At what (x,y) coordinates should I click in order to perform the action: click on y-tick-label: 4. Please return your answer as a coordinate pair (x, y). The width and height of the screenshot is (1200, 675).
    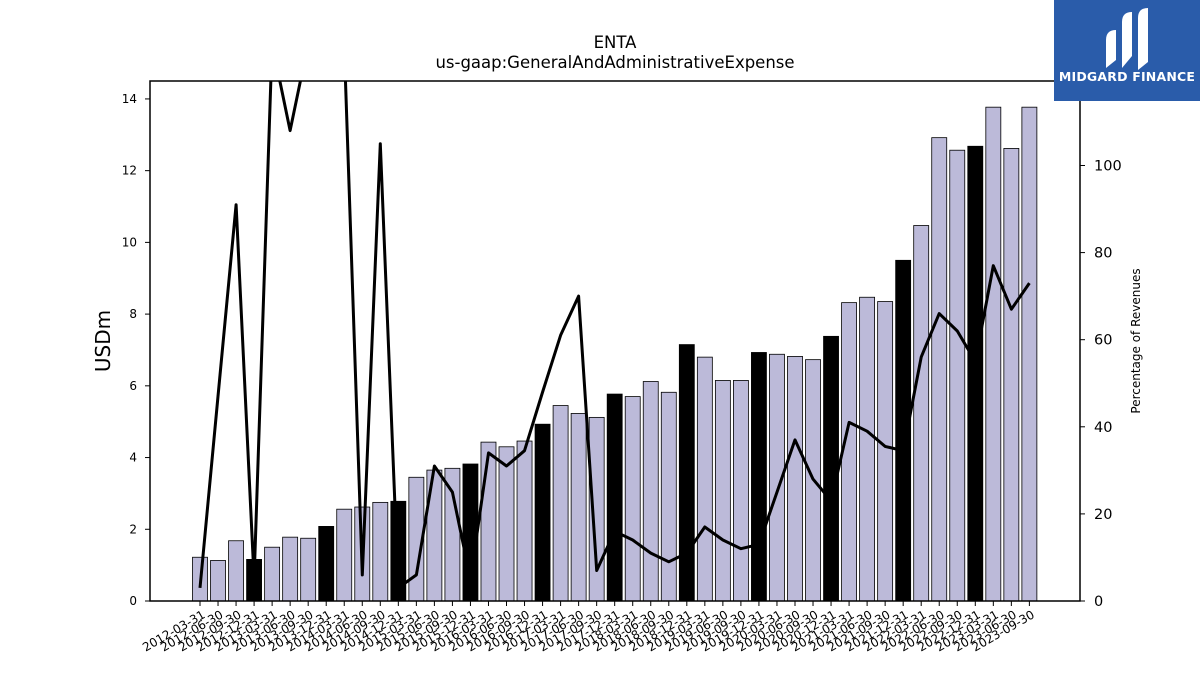
    Looking at the image, I should click on (133, 458).